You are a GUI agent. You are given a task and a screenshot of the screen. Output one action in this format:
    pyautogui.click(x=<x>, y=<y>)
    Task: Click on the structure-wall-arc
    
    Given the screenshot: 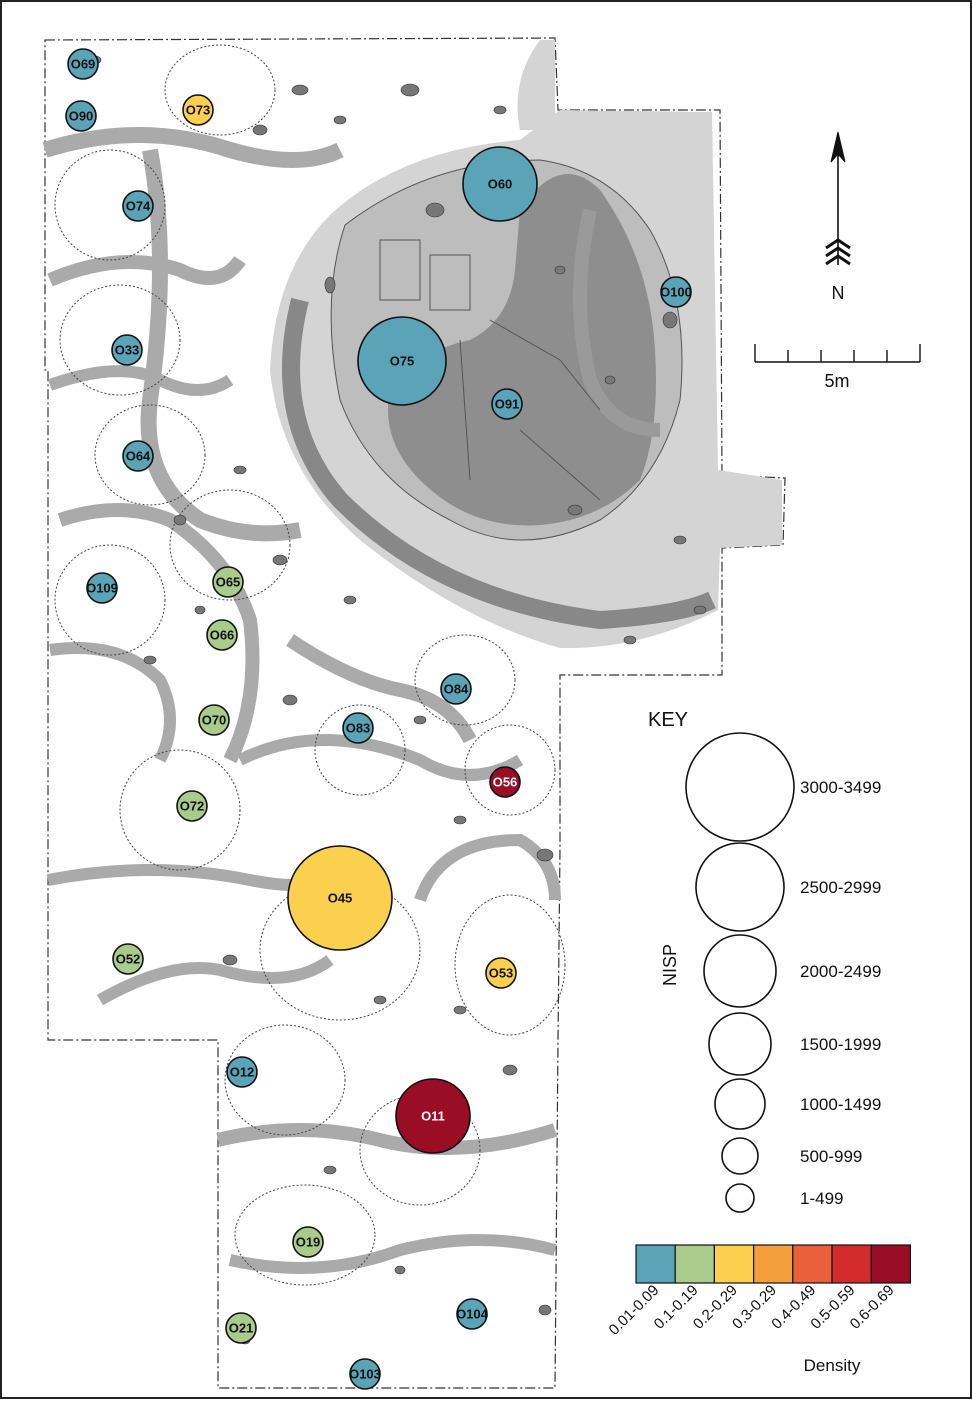 What is the action you would take?
    pyautogui.click(x=499, y=463)
    